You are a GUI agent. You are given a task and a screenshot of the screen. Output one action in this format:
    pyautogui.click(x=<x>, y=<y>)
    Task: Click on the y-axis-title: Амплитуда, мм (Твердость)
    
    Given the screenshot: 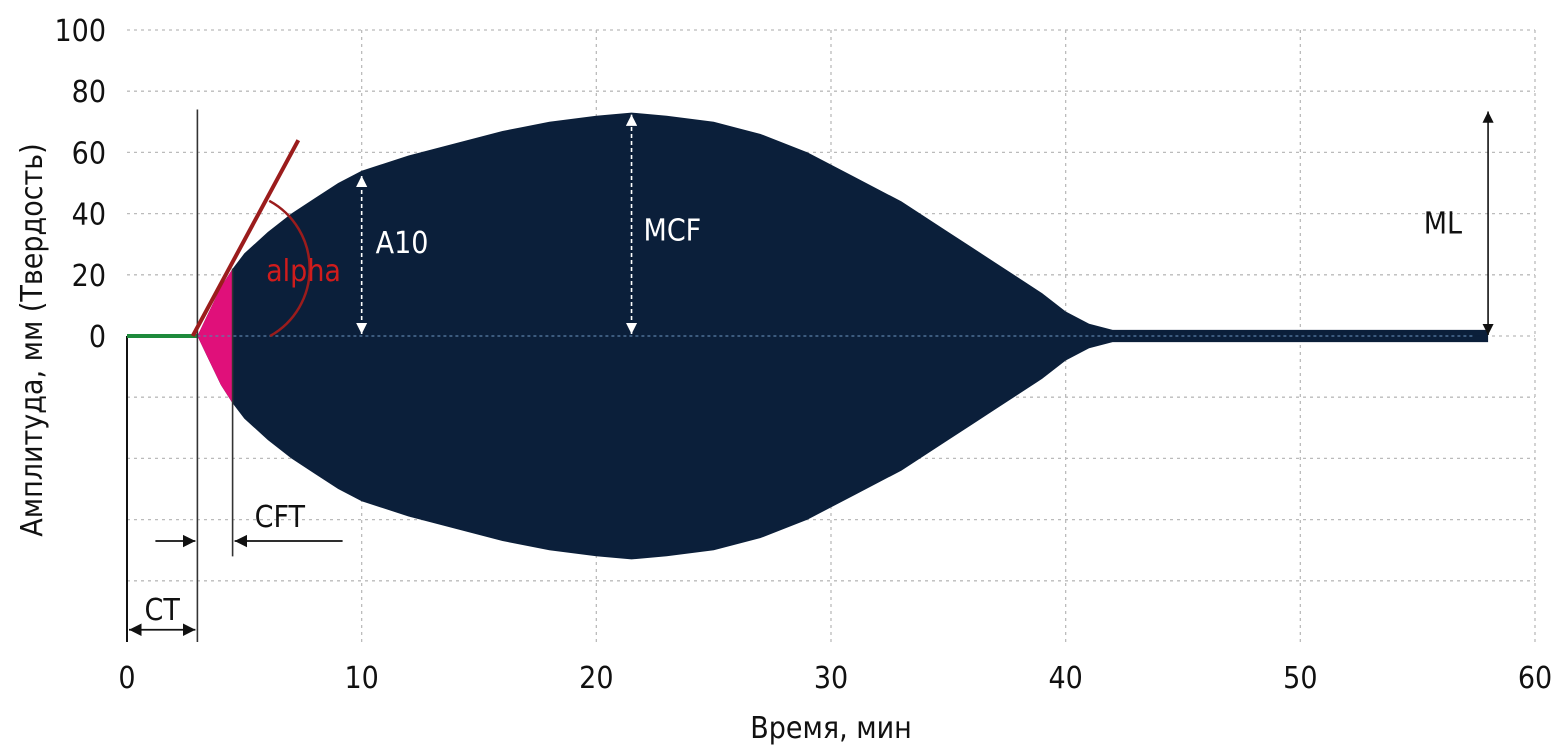 What is the action you would take?
    pyautogui.click(x=32, y=339)
    